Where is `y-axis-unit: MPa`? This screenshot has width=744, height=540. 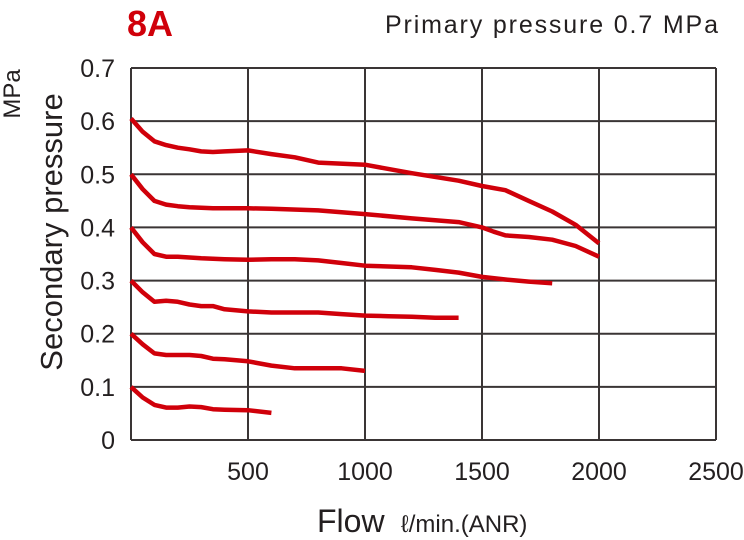
y-axis-unit: MPa is located at coordinates (13, 94).